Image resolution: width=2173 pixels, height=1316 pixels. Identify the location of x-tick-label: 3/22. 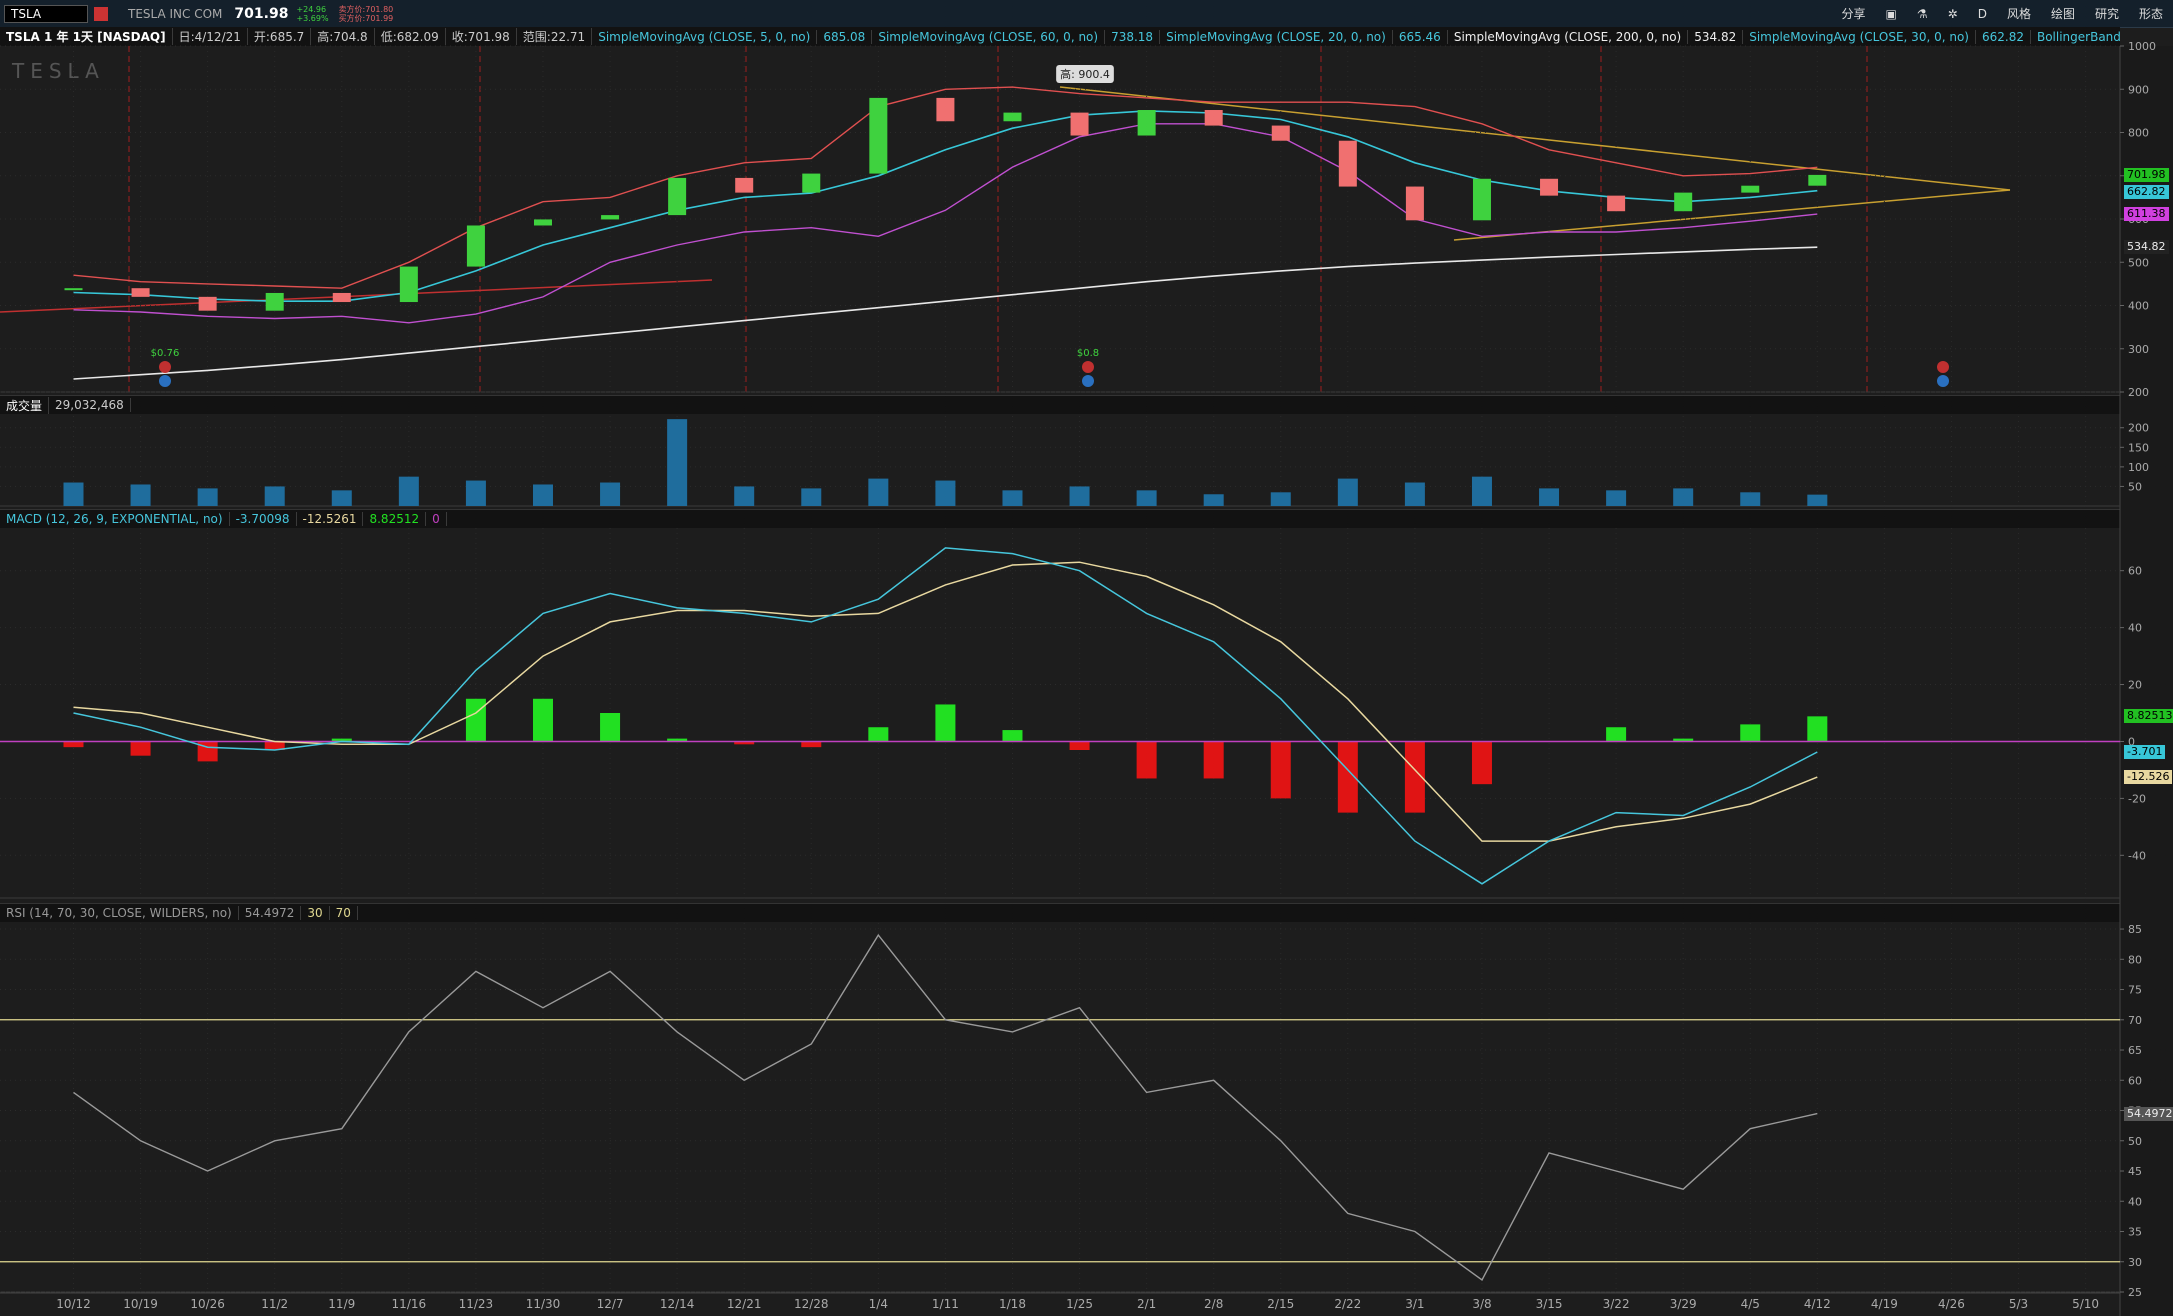
(1616, 1304).